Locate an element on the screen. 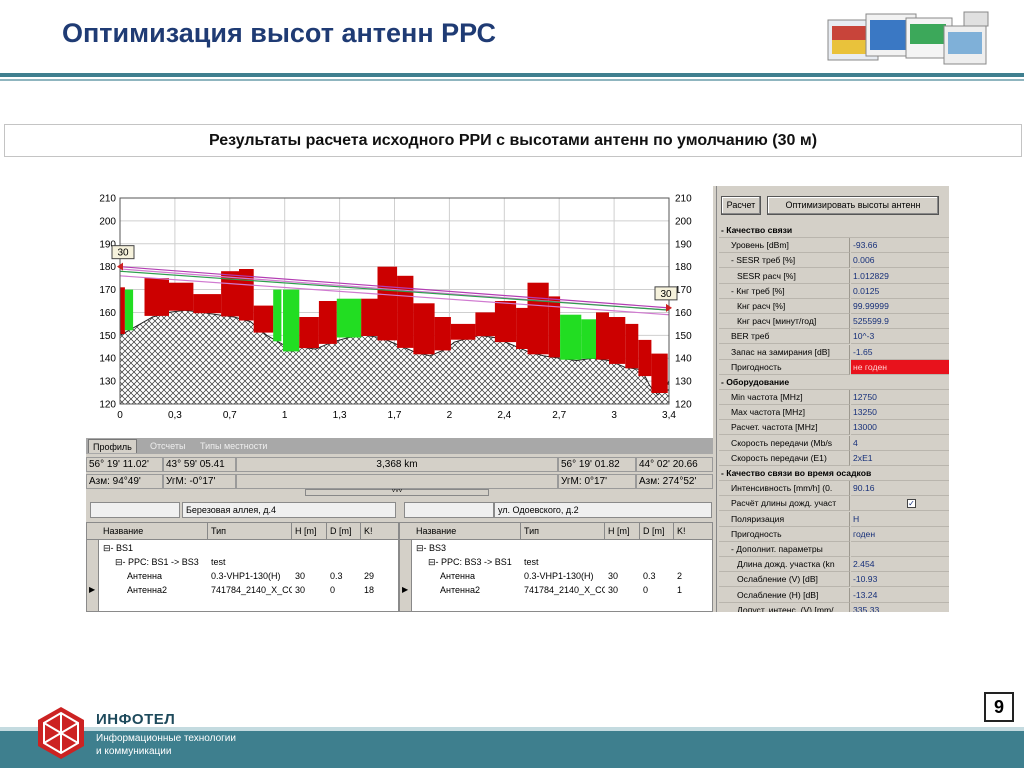  property-row: Скорость передачи (Mb/s 4 is located at coordinates (834, 443).